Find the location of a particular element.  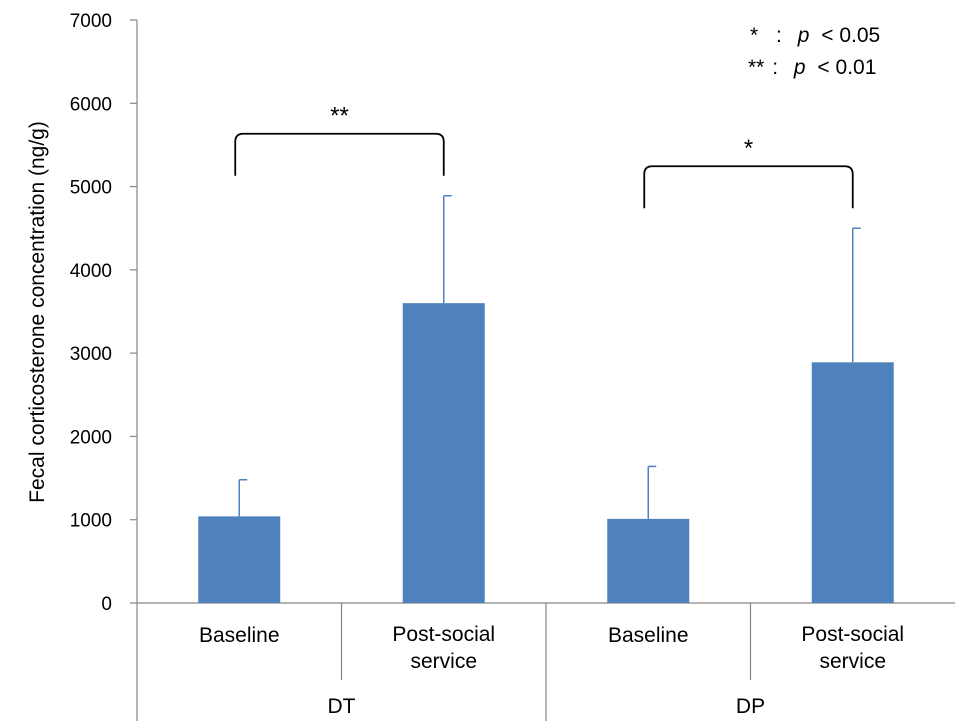

legend-sep-2: : is located at coordinates (775, 67).